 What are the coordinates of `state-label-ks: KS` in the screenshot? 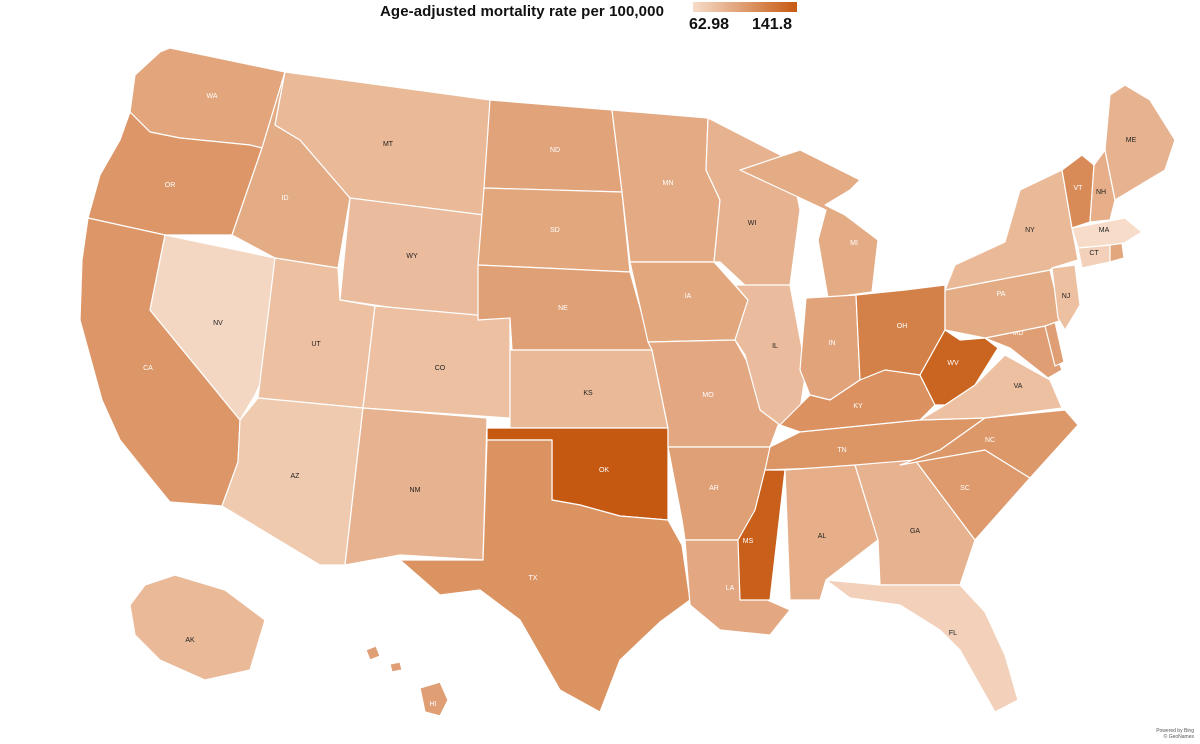 It's located at (588, 393).